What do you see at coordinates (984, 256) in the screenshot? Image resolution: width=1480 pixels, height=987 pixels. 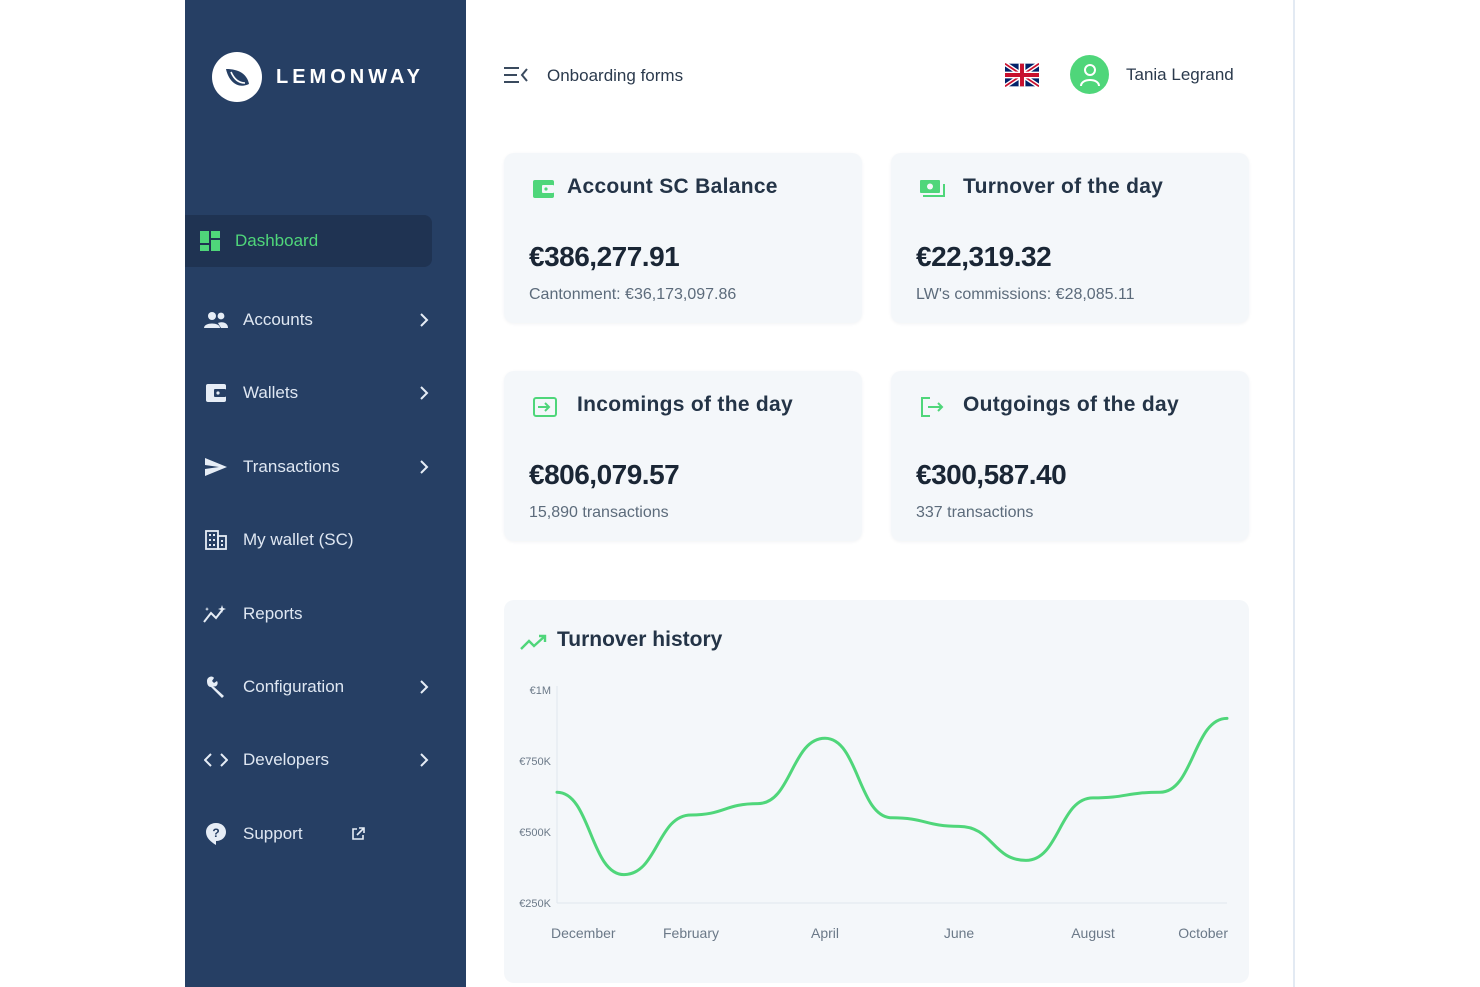 I see `card-value: €22,319.32` at bounding box center [984, 256].